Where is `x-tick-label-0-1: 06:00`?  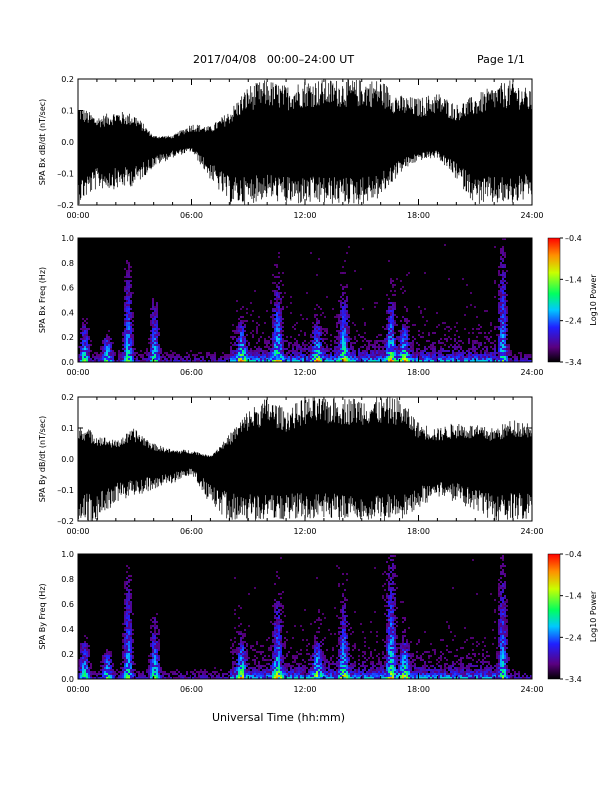 x-tick-label-0-1: 06:00 is located at coordinates (191, 215).